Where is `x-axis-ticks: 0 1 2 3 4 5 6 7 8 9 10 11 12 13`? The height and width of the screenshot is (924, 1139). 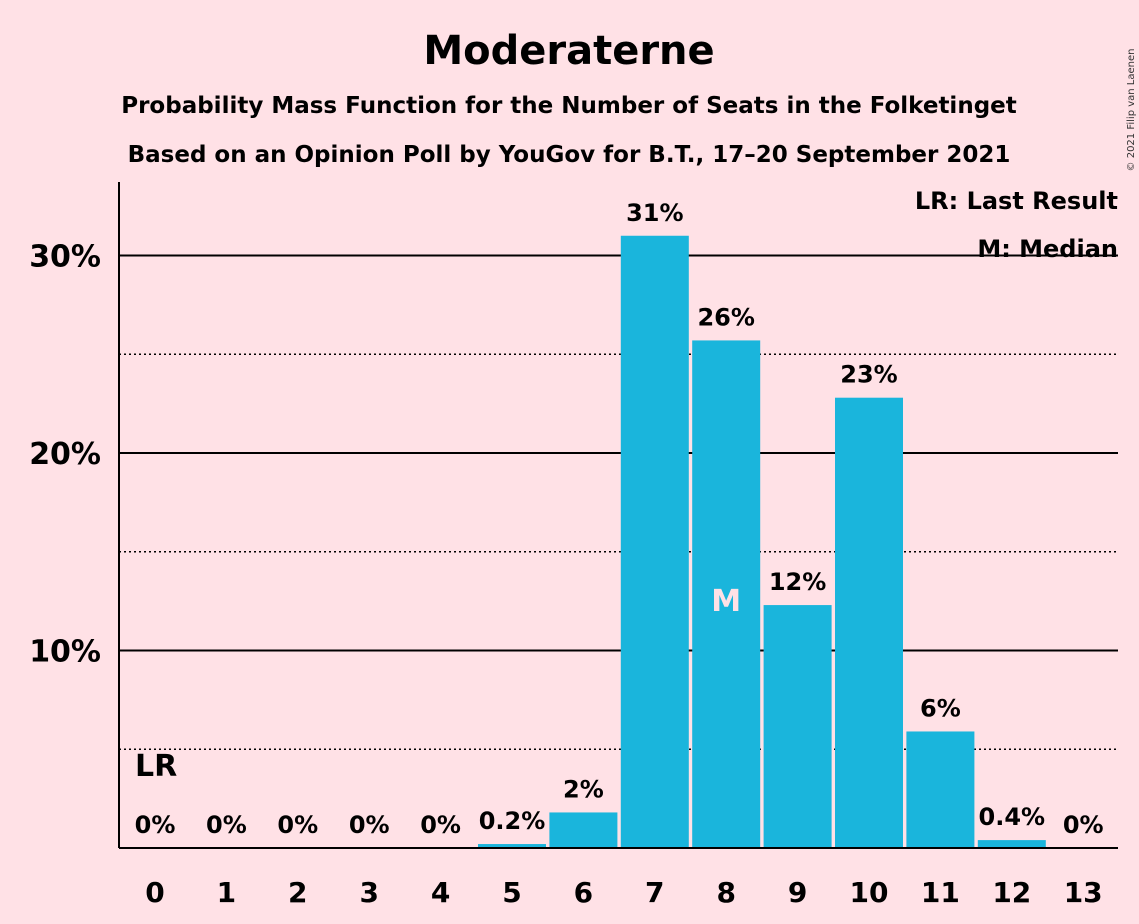 x-axis-ticks: 0 1 2 3 4 5 6 7 8 9 10 11 12 13 is located at coordinates (623, 892).